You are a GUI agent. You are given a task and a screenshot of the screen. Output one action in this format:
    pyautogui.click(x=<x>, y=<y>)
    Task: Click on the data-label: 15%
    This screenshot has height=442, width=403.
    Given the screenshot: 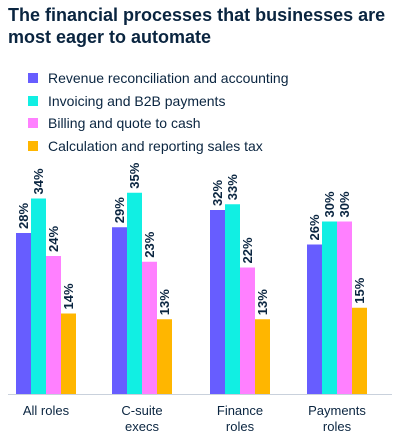 What is the action you would take?
    pyautogui.click(x=359, y=290)
    